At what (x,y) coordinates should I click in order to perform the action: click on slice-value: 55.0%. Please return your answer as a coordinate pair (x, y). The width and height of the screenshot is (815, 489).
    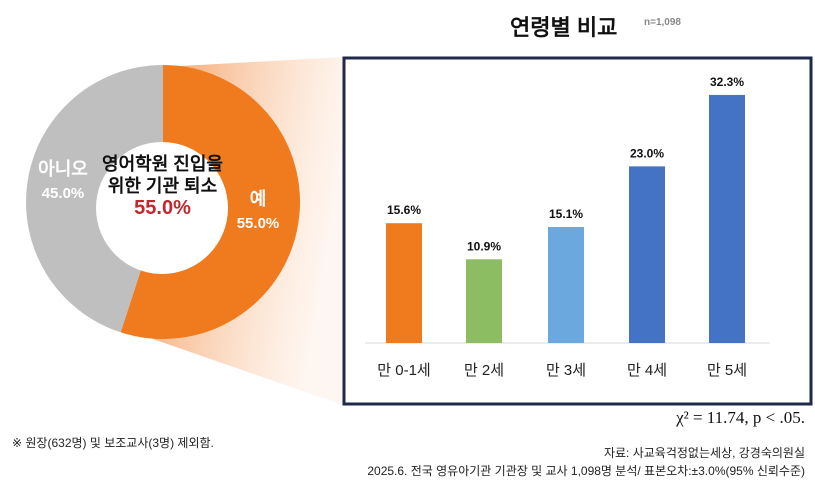
    Looking at the image, I should click on (258, 223).